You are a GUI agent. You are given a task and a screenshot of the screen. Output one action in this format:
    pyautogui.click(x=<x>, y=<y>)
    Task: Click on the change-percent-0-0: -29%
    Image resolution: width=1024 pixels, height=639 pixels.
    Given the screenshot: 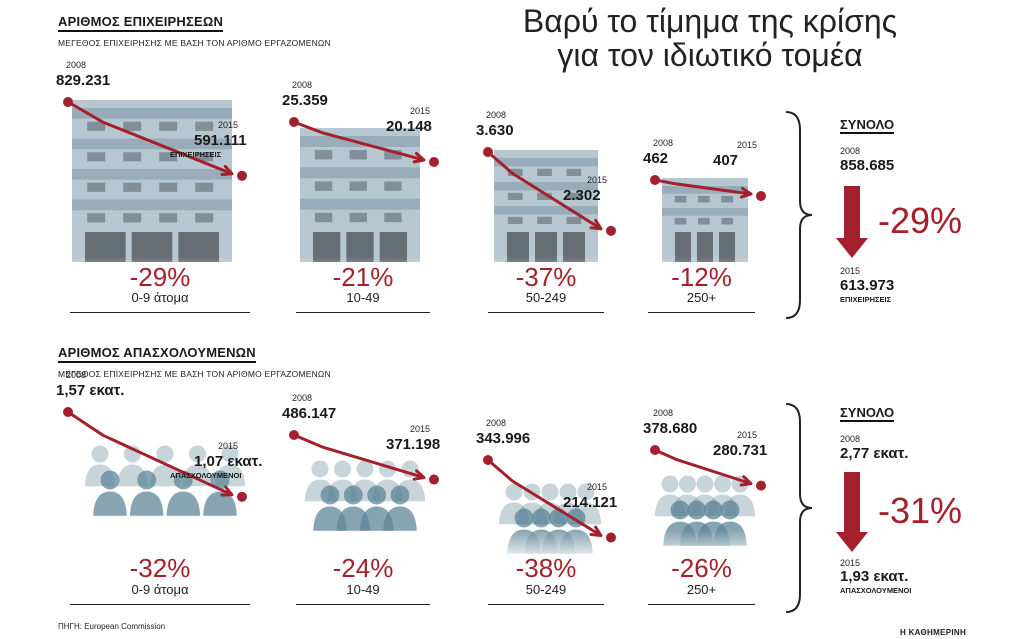 What is the action you would take?
    pyautogui.click(x=160, y=277)
    